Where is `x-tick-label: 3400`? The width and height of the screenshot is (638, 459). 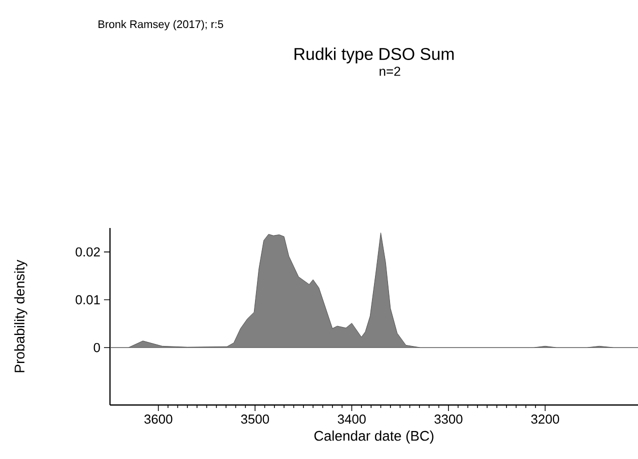
x-tick-label: 3400 is located at coordinates (352, 419).